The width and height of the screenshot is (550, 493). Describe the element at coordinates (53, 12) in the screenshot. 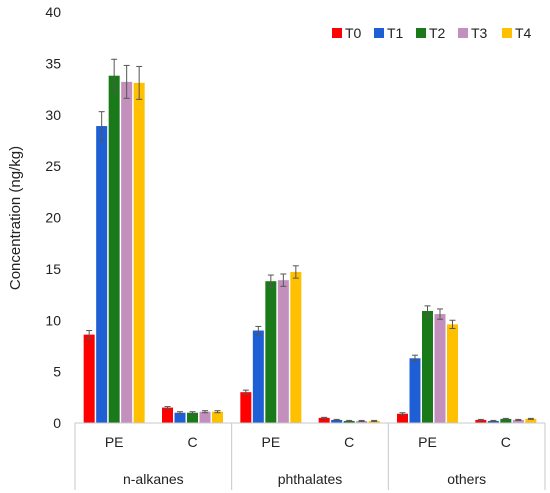

I see `y-tick-label: 40` at that location.